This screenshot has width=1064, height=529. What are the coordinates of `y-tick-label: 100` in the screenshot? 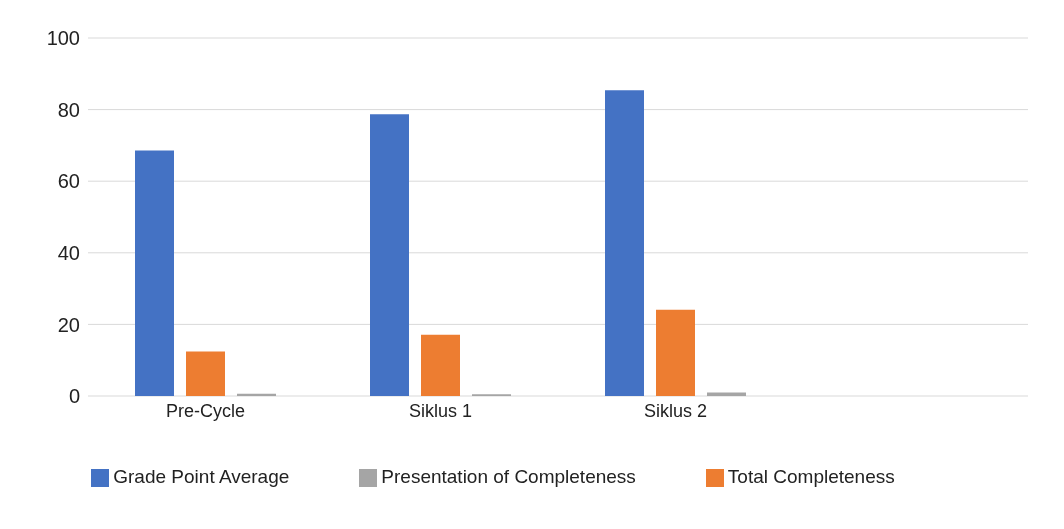 It's located at (63, 38).